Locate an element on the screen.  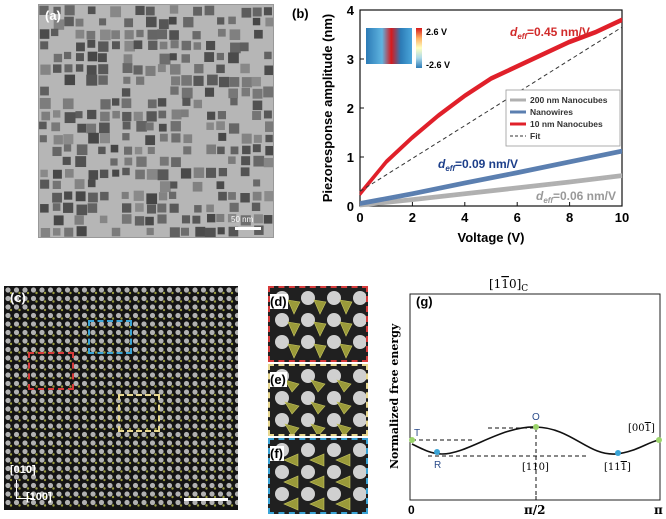
legend-entry: 10 nm Nanocubes is located at coordinates (566, 124).